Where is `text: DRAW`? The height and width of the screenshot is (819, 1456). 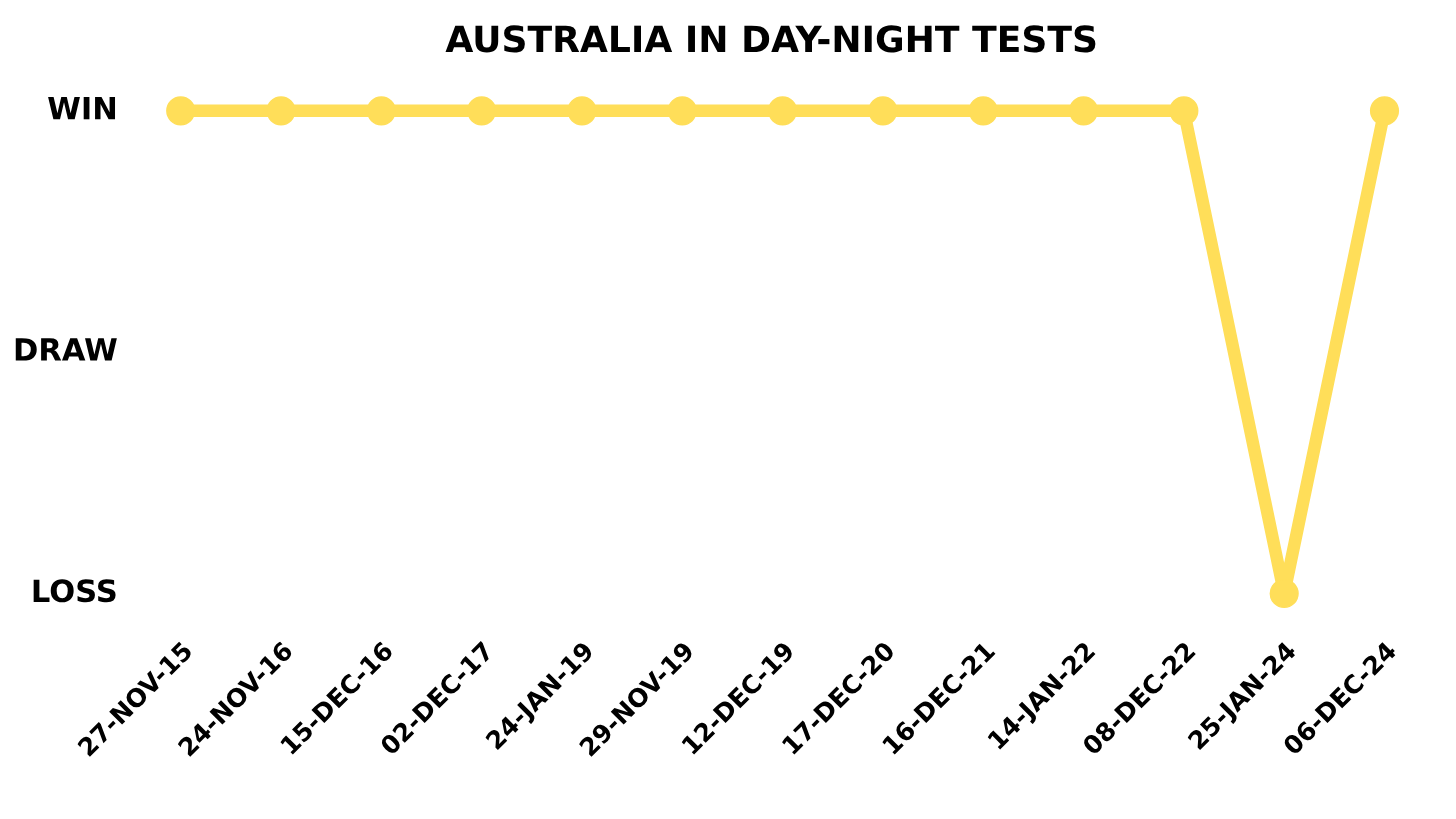
text: DRAW is located at coordinates (66, 349).